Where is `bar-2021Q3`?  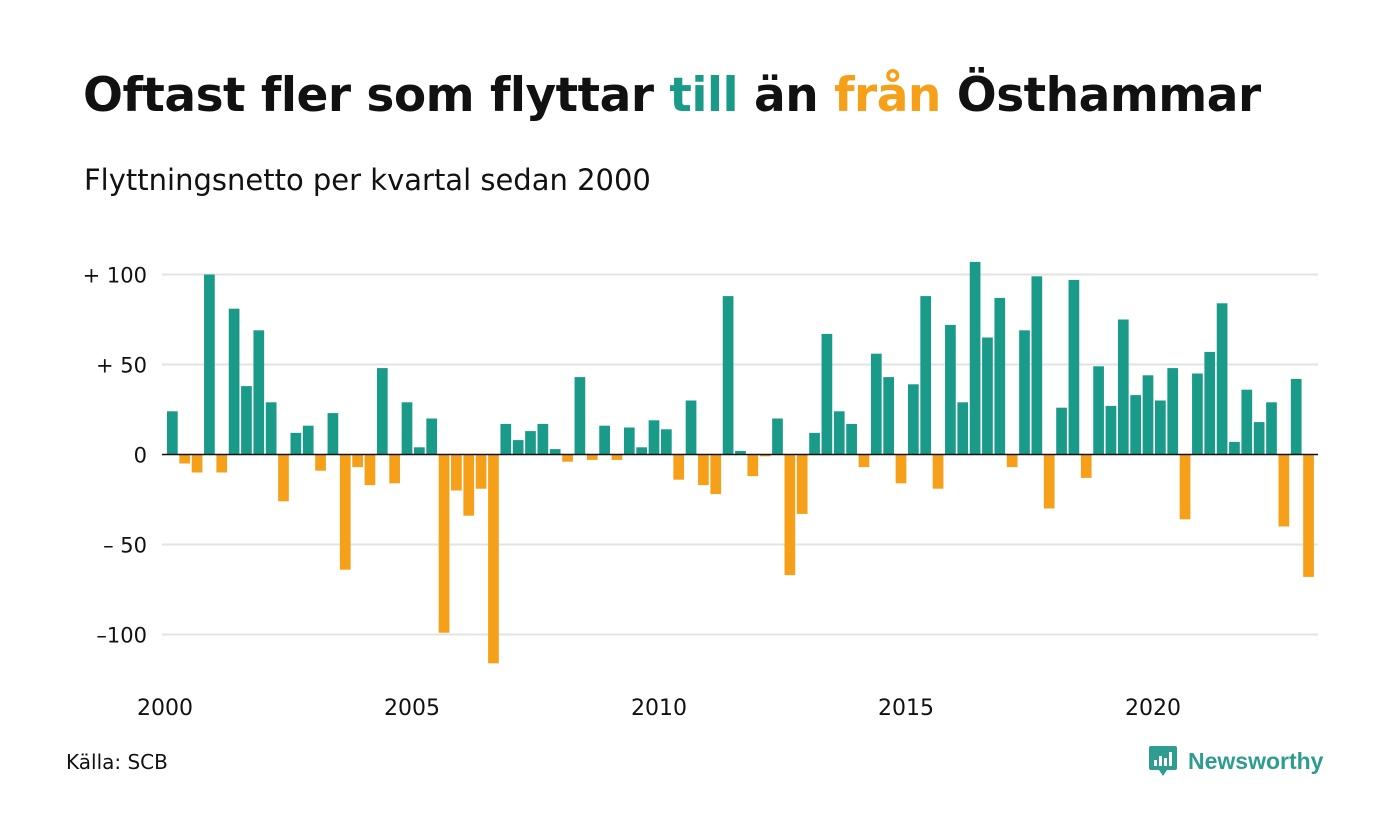 bar-2021Q3 is located at coordinates (1234, 448).